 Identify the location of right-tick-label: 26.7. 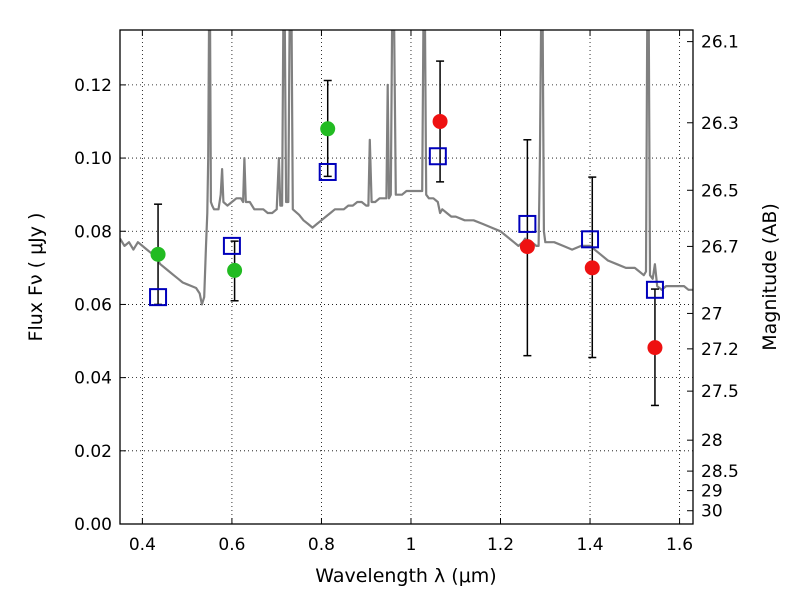
(720, 247).